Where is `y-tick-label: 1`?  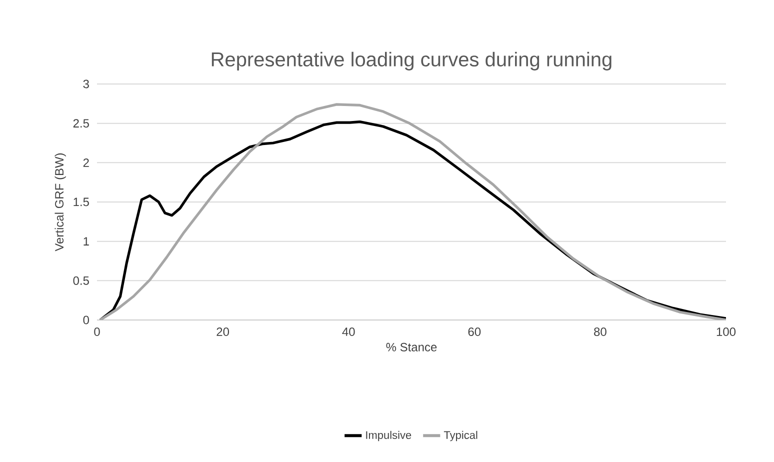
y-tick-label: 1 is located at coordinates (86, 241).